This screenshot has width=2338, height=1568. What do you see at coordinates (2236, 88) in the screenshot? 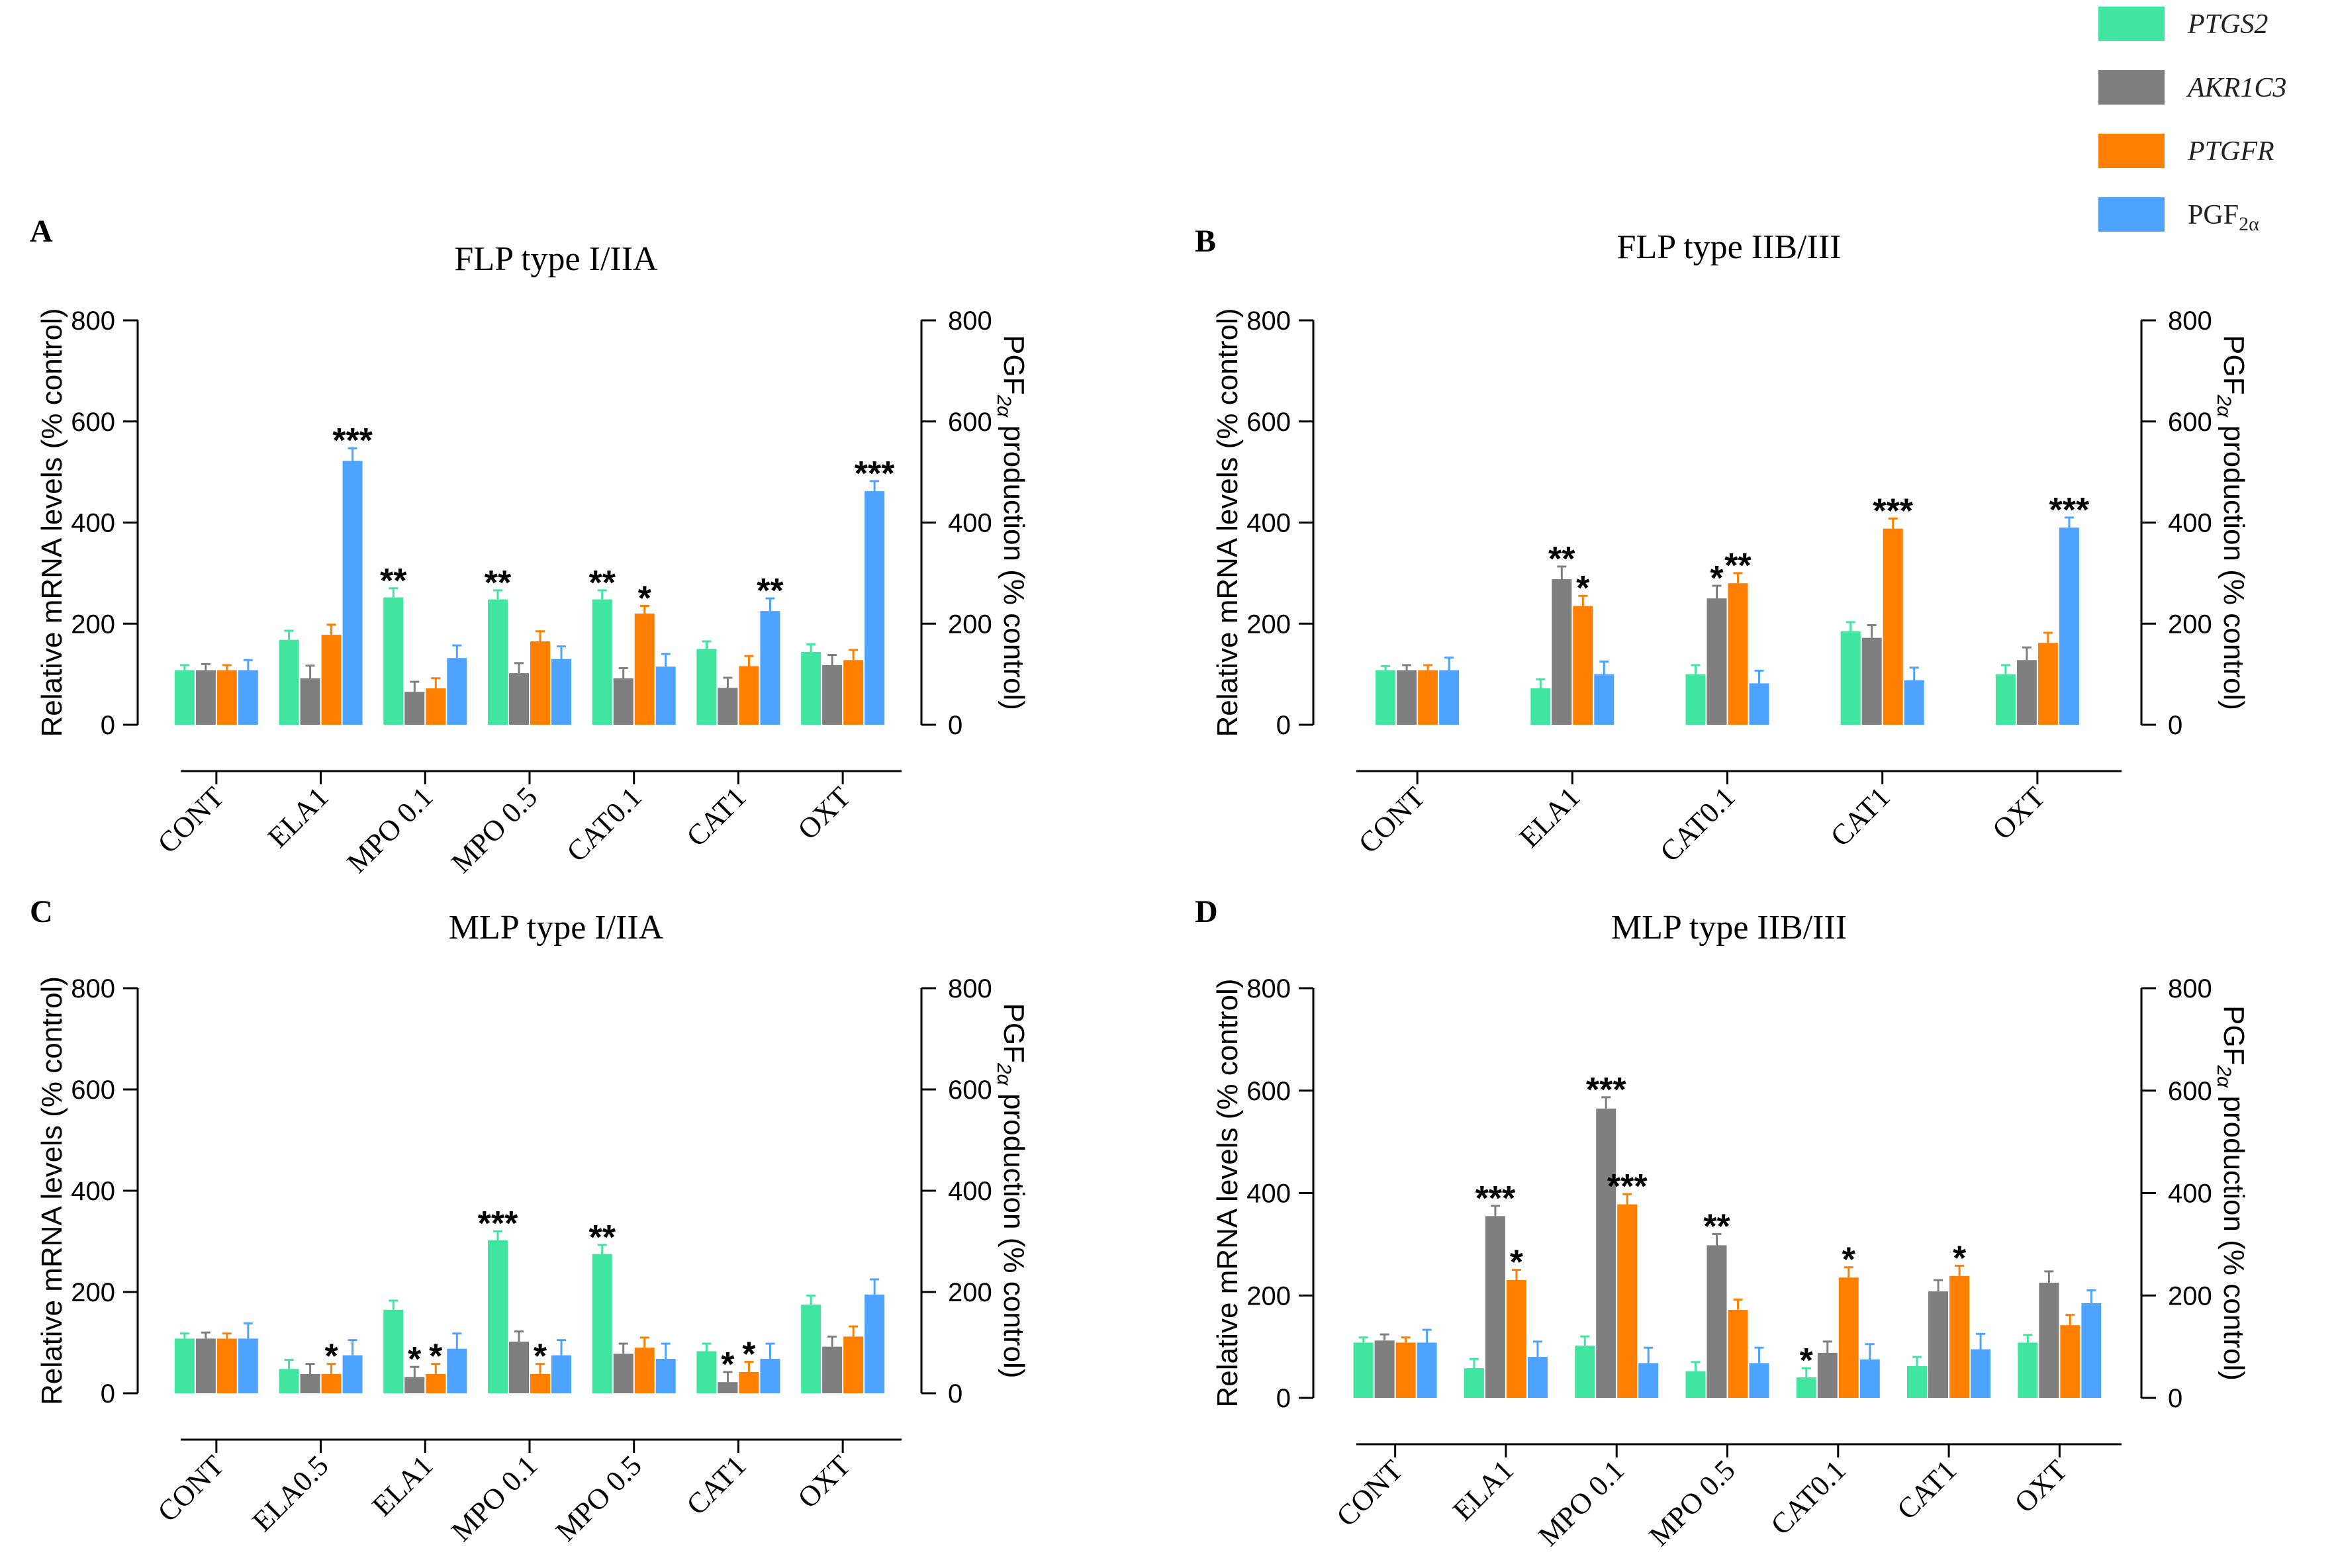
I see `legend-label-akr1c3: AKR1C3` at bounding box center [2236, 88].